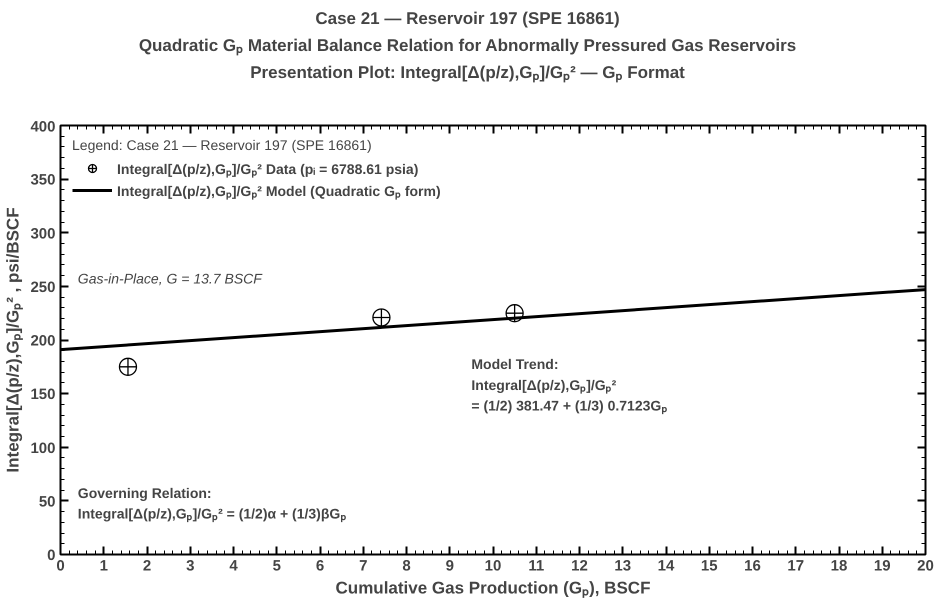 This screenshot has width=949, height=612. I want to click on y-tick-label: 350, so click(43, 180).